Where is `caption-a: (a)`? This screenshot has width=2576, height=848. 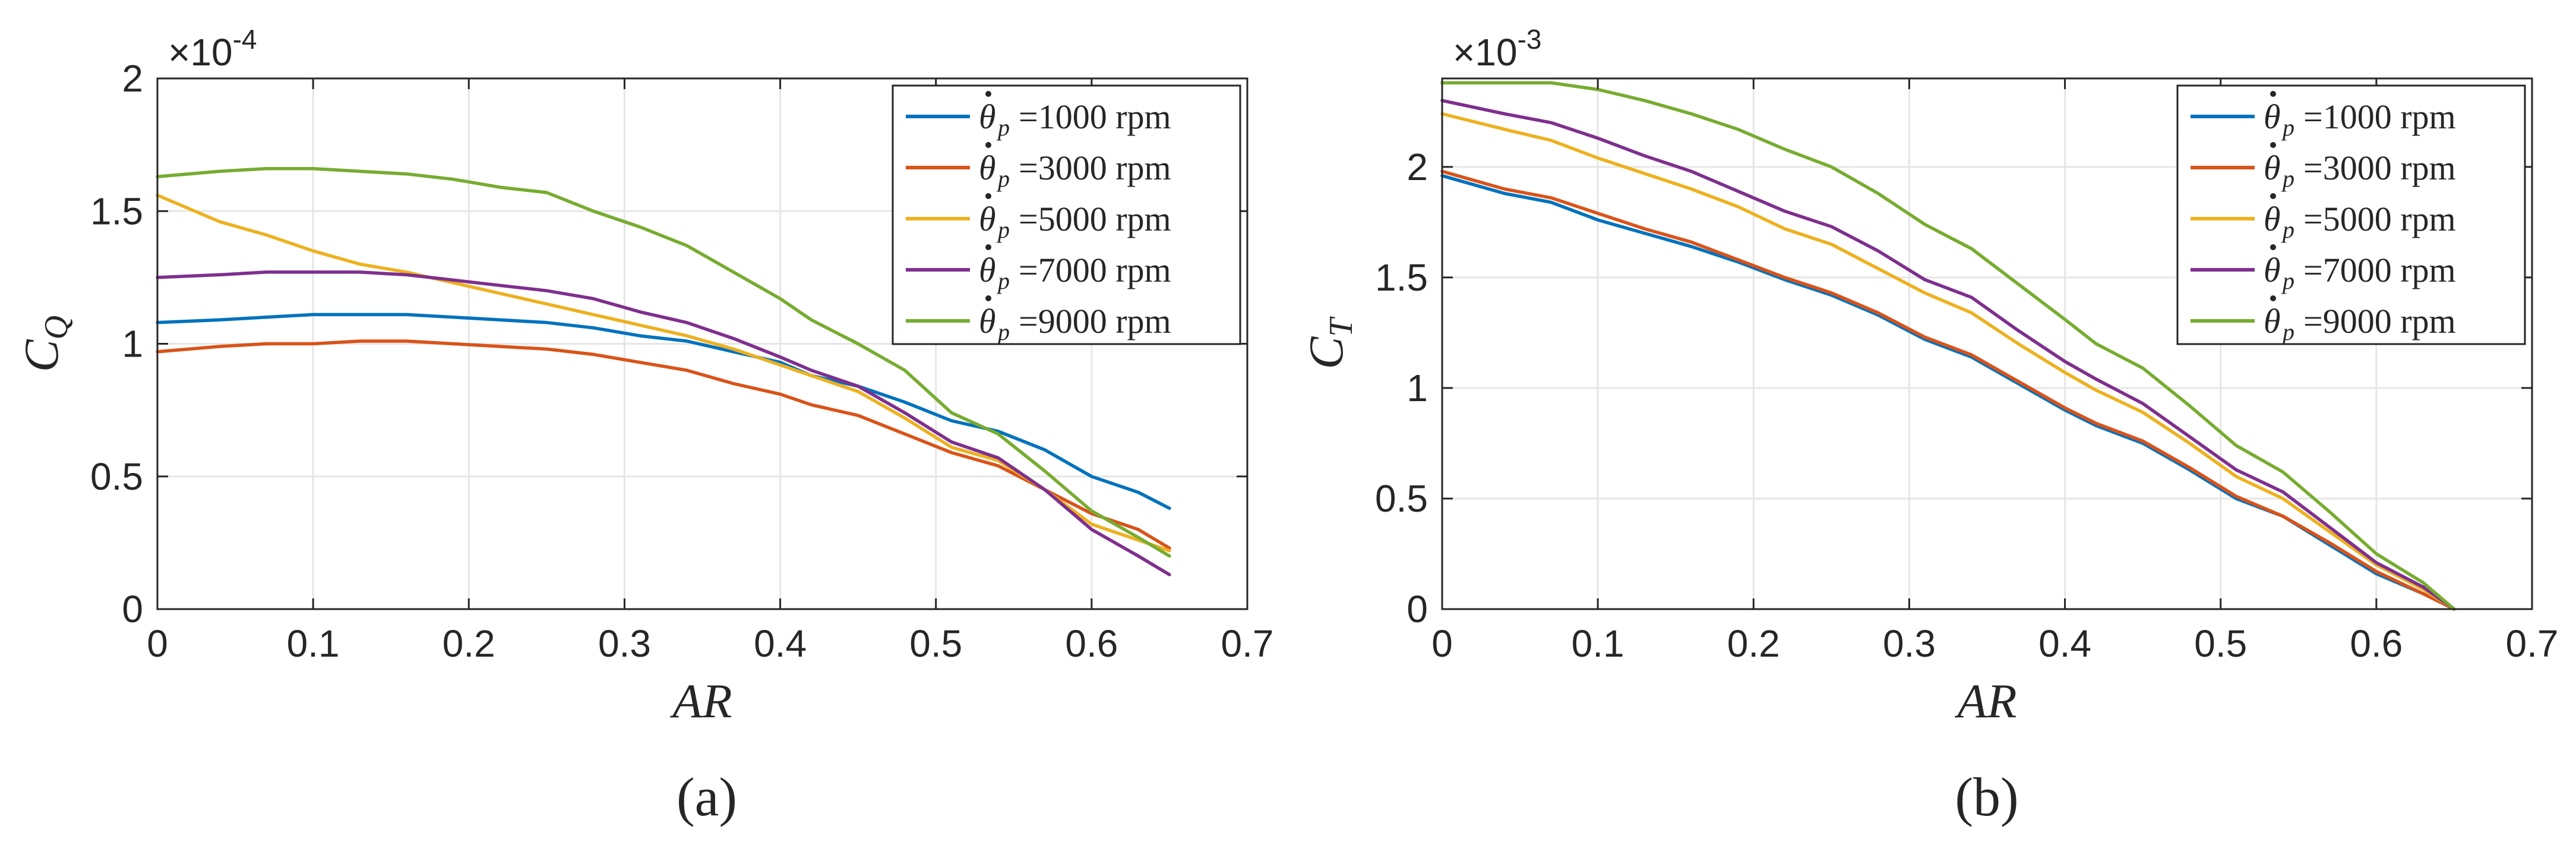
caption-a: (a) is located at coordinates (707, 797).